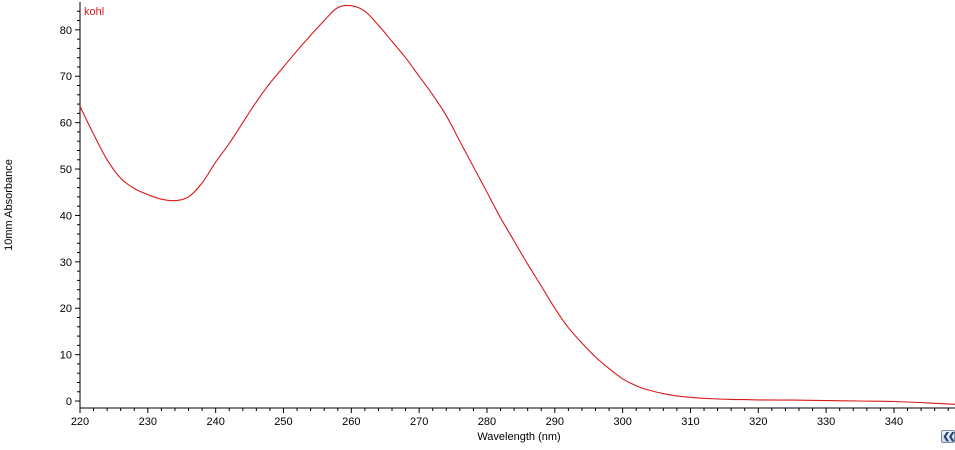 This screenshot has width=955, height=450. I want to click on collapse-panel-button: ❮❮, so click(948, 436).